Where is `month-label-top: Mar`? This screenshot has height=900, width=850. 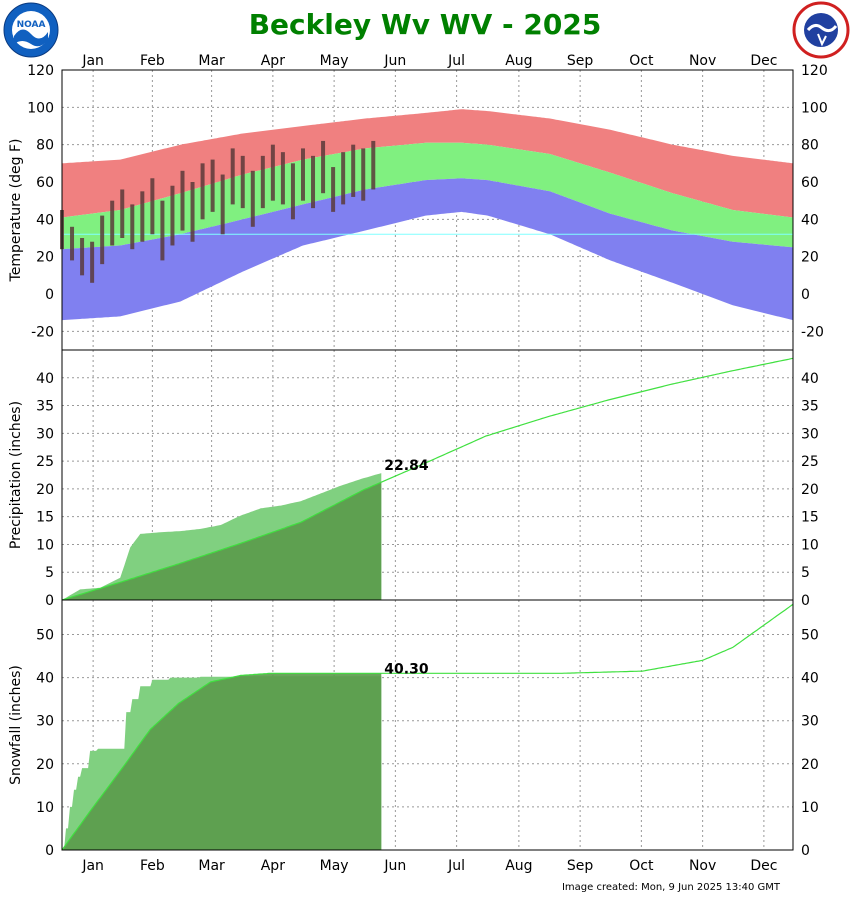
month-label-top: Mar is located at coordinates (211, 61).